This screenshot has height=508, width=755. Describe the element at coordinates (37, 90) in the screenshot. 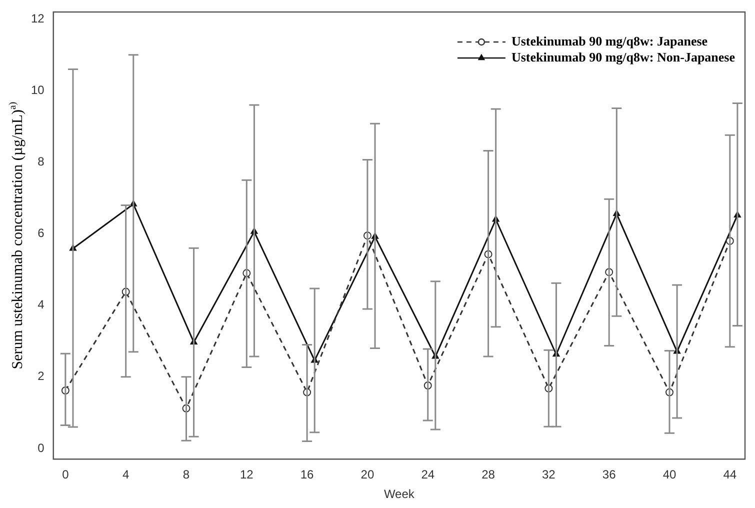

I see `y-tick-label: 10` at that location.